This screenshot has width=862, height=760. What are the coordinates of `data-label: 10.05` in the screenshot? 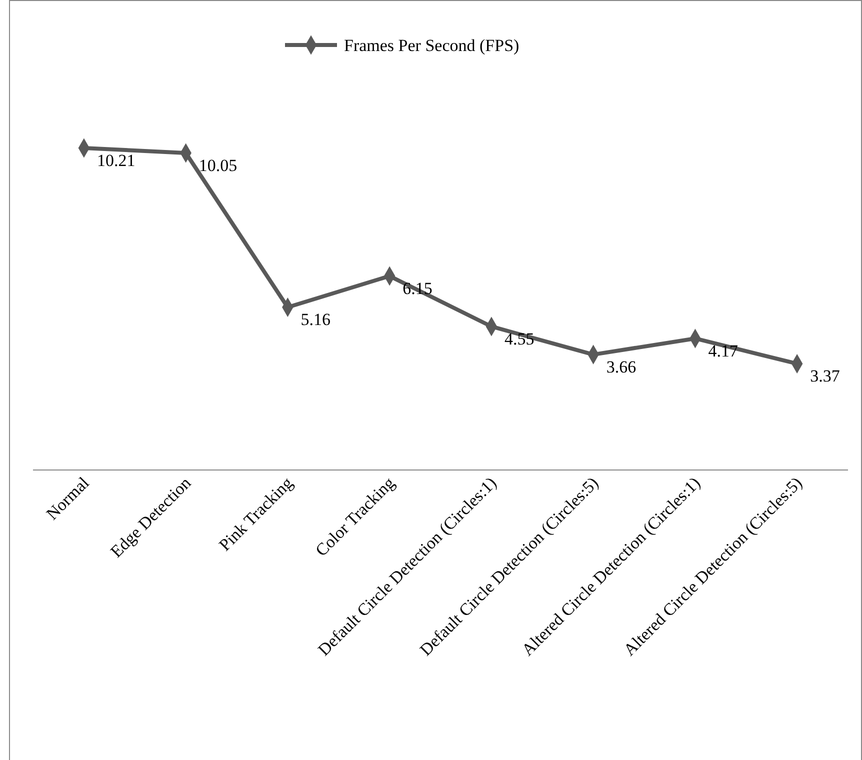 It's located at (218, 166).